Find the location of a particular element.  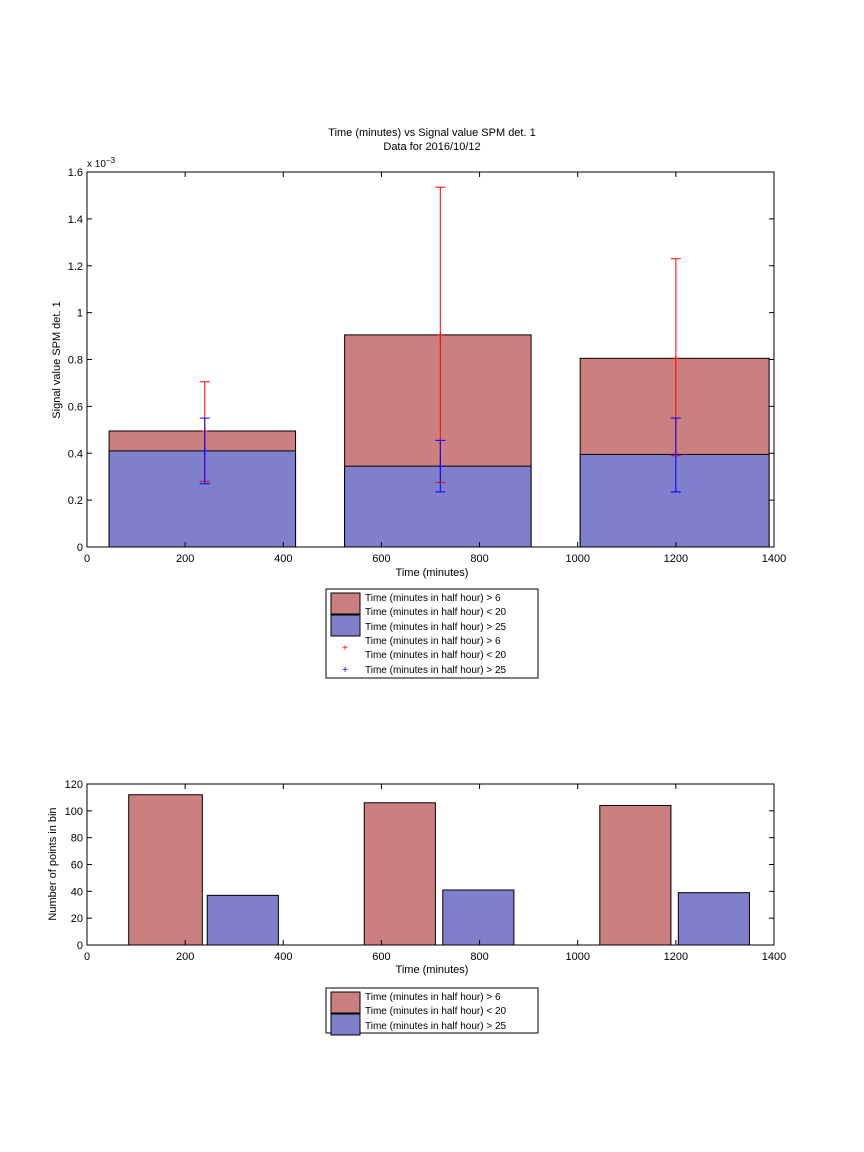

chart2-y-axis-label: Number of points in bin is located at coordinates (53, 863).